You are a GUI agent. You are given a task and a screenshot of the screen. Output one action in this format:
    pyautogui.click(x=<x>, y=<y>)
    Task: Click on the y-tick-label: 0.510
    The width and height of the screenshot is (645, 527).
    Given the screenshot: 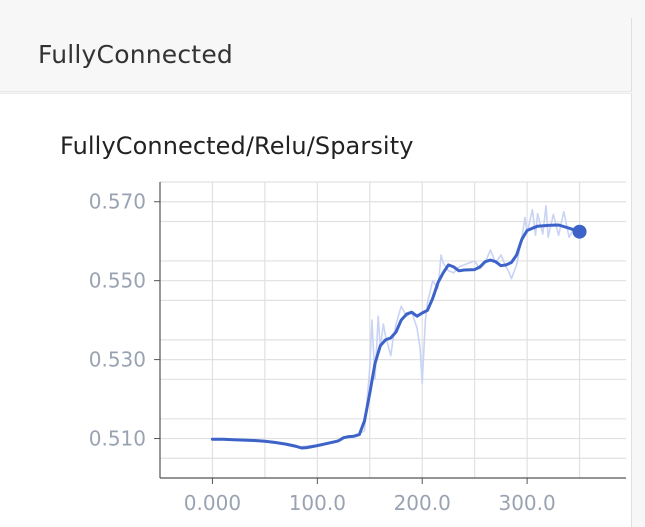 What is the action you would take?
    pyautogui.click(x=117, y=439)
    